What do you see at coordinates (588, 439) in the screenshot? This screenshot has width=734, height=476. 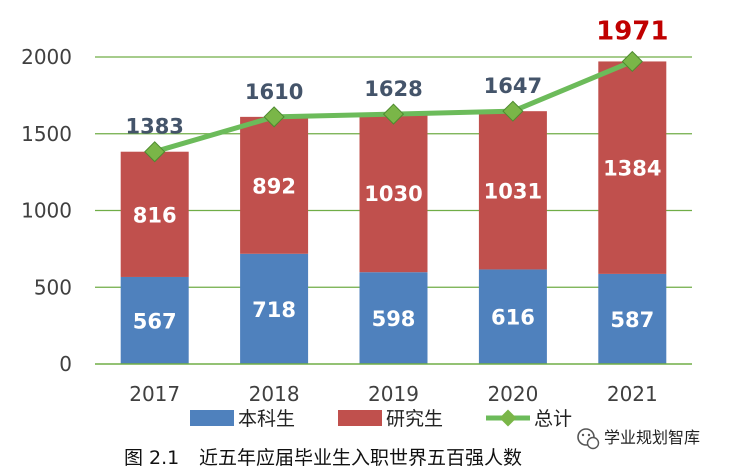 I see `wechat-icon` at bounding box center [588, 439].